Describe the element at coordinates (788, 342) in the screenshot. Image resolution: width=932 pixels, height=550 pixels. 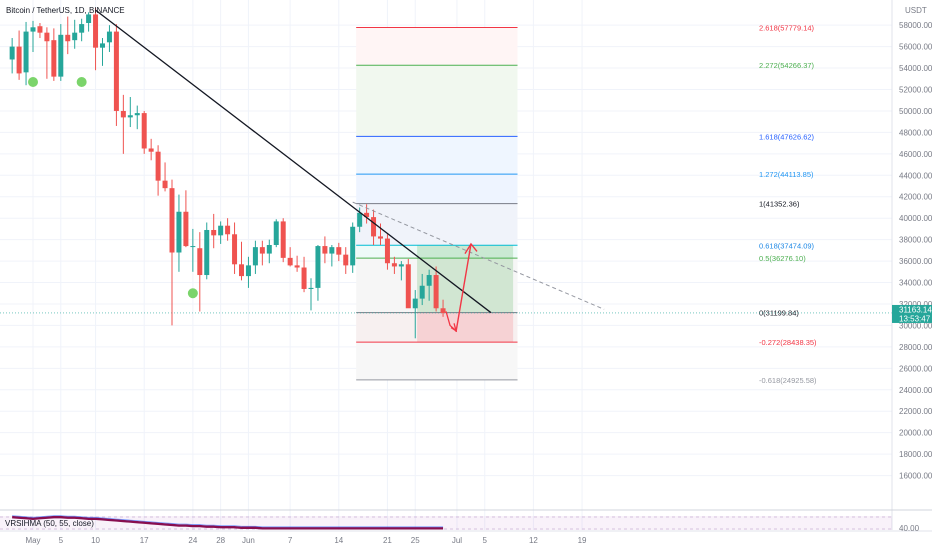
I see `fib-level-label: -0.272(28438.35)` at that location.